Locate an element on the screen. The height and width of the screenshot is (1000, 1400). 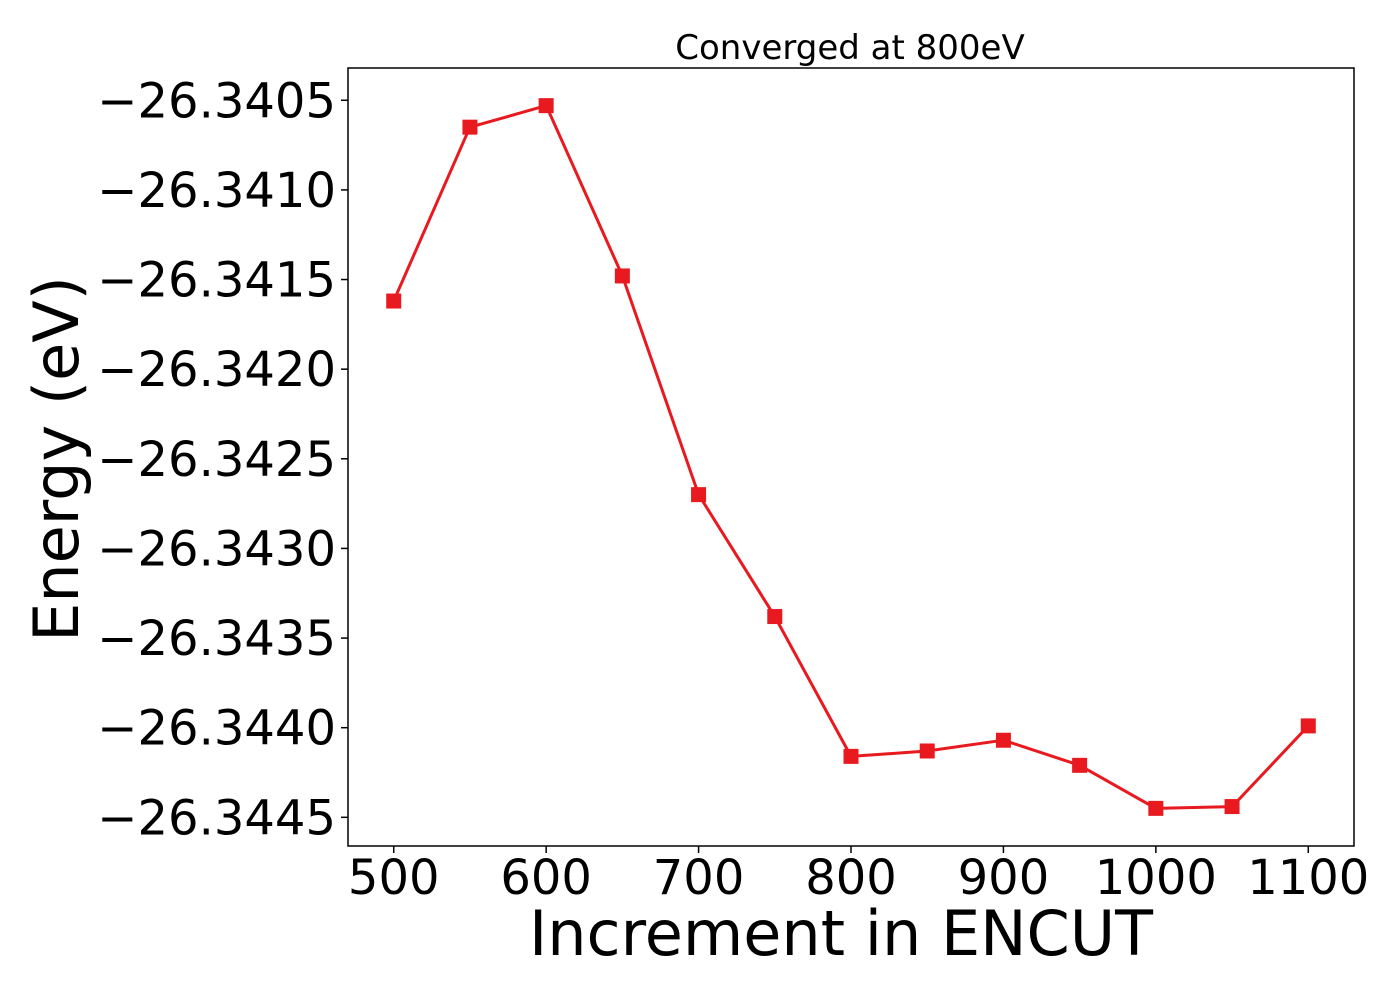
y-tick-label: −26.3435 is located at coordinates (216, 639).